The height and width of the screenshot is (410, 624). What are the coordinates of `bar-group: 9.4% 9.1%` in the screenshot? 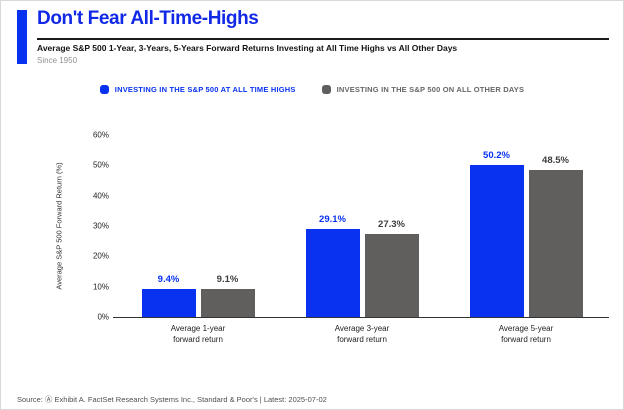 It's located at (198, 226).